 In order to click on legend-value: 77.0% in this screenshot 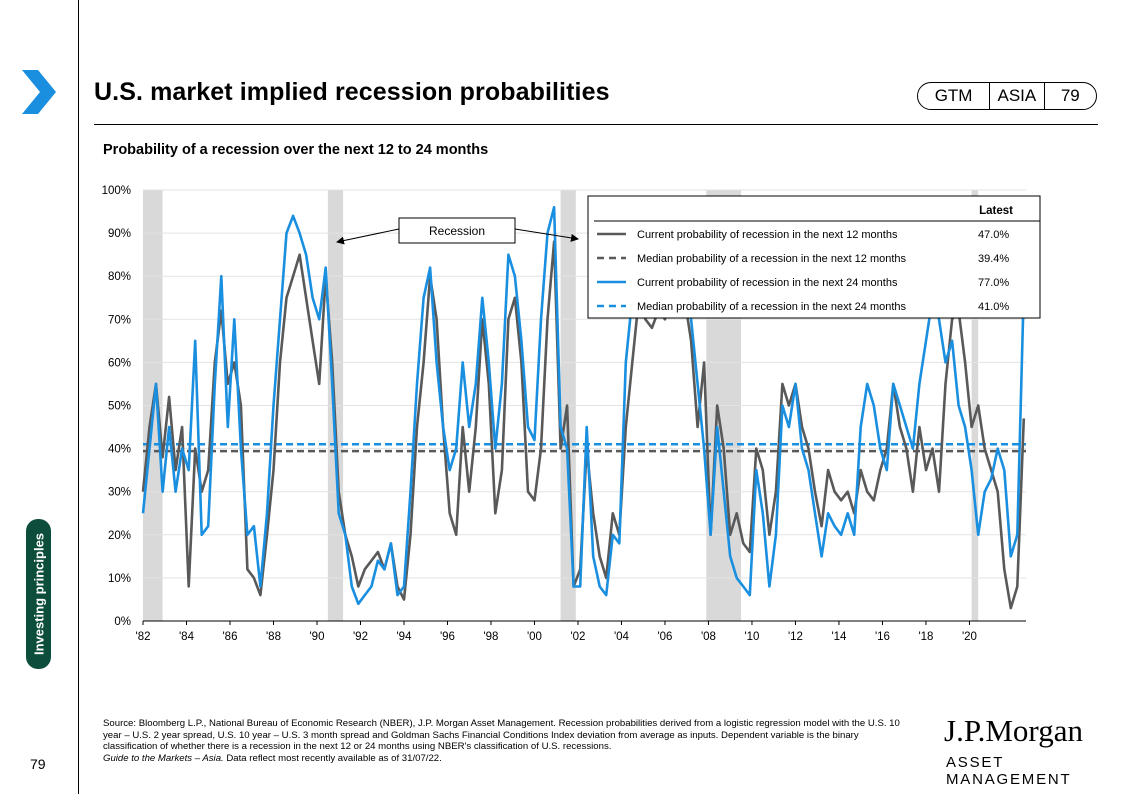, I will do `click(993, 283)`.